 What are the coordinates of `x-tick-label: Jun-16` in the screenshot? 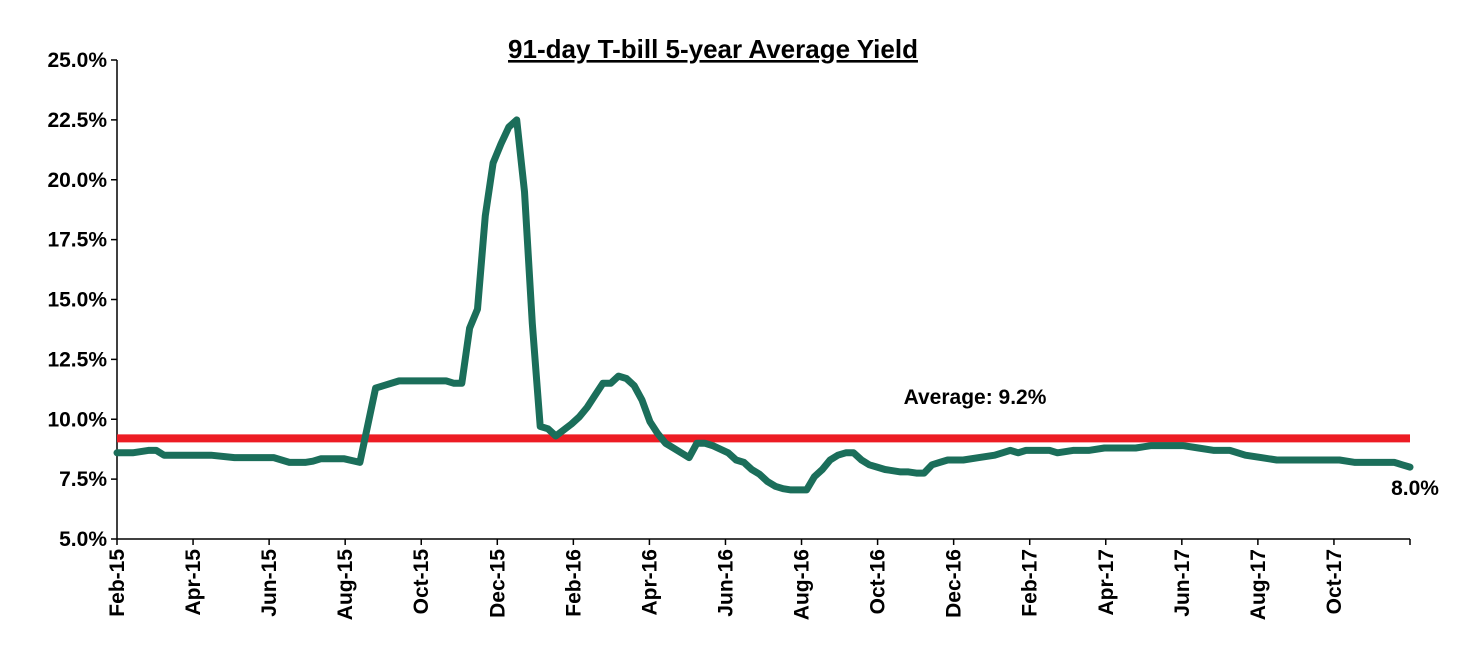 It's located at (725, 583).